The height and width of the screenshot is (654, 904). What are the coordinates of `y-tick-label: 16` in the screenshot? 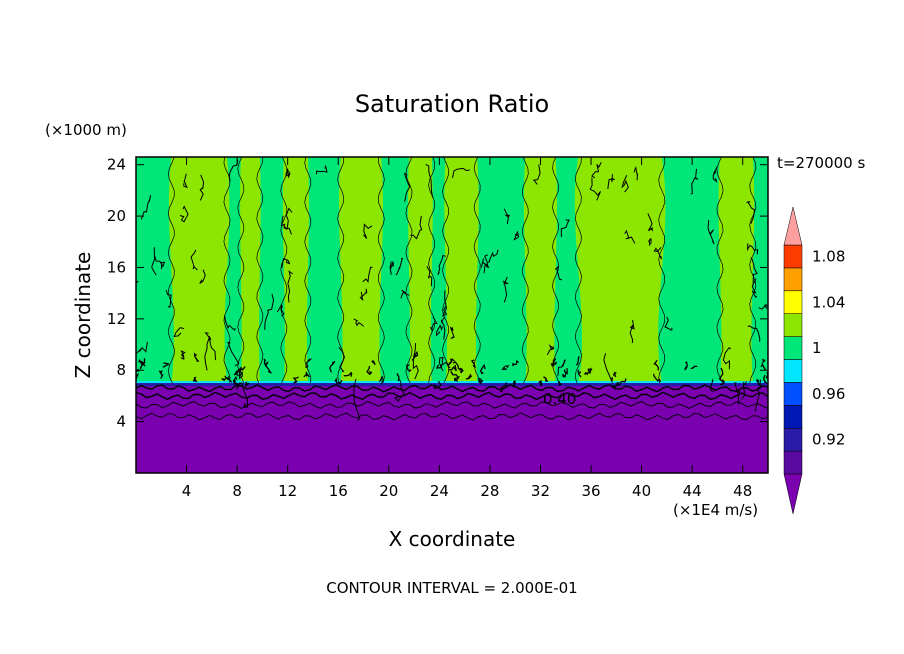 It's located at (116, 267).